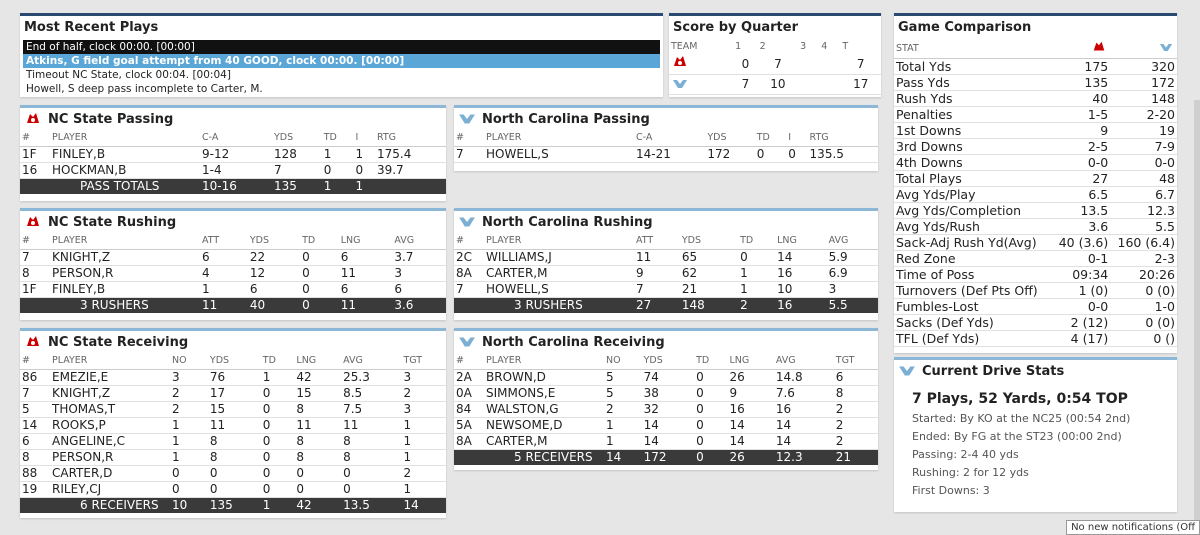 The image size is (1200, 535). What do you see at coordinates (371, 505) in the screenshot?
I see `totals-cell: 13.5` at bounding box center [371, 505].